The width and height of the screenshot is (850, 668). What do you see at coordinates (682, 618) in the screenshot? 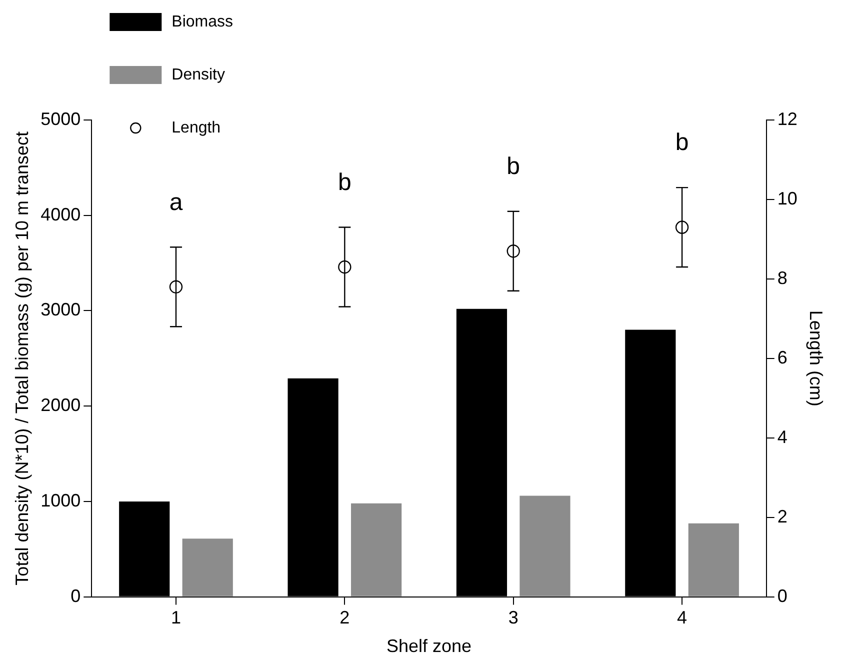
I see `x-tick-label: 4` at bounding box center [682, 618].